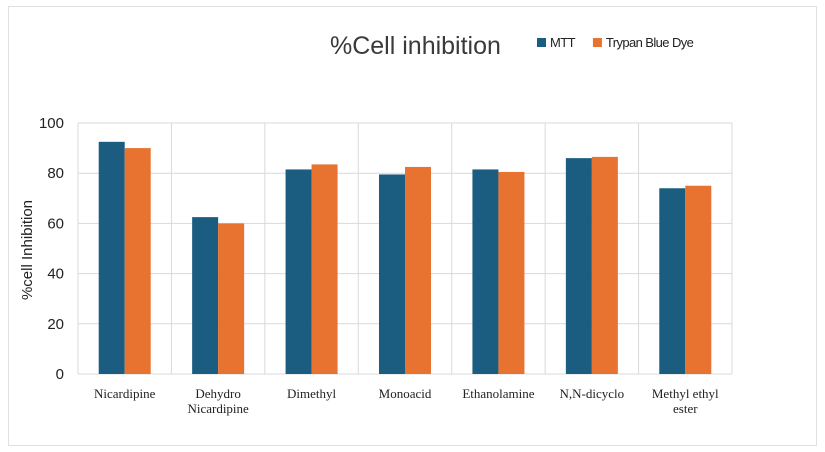 This screenshot has width=825, height=452. Describe the element at coordinates (311, 393) in the screenshot. I see `x-tick-label: Dimethyl` at that location.